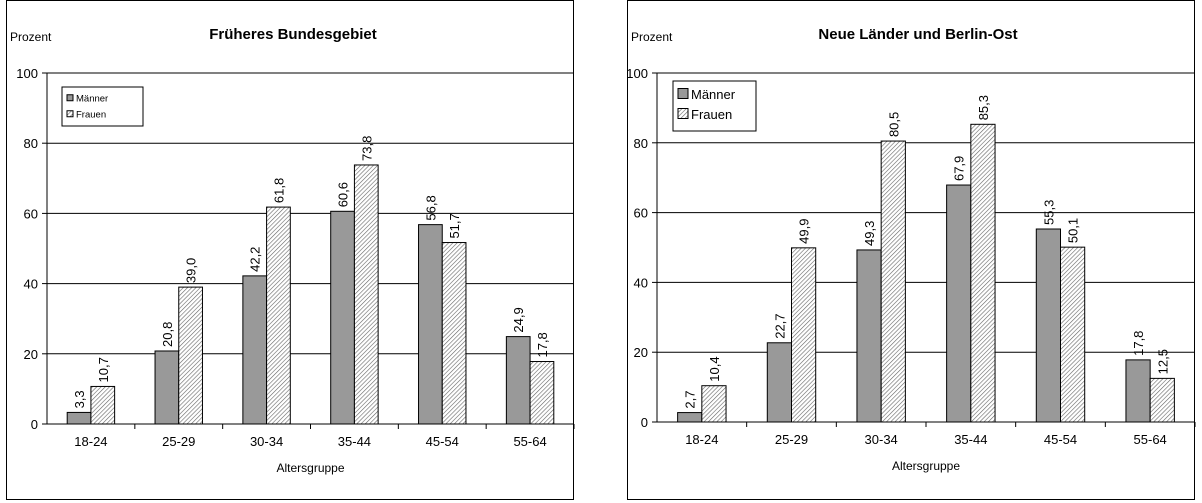  I want to click on chart-title: Neue Länder und Berlin-Ost, so click(917, 34).